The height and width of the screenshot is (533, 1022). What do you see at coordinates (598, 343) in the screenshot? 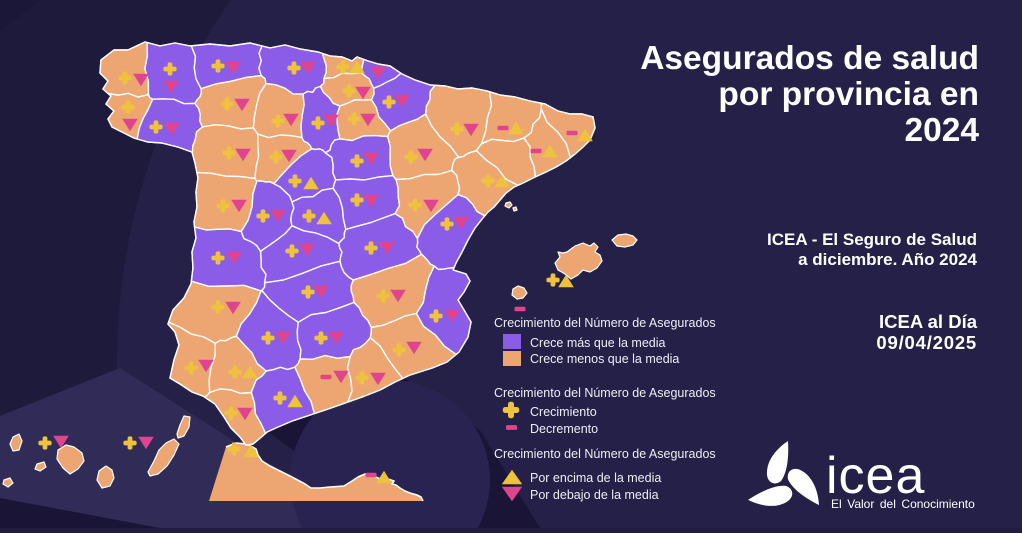
I see `svg-text: Crece más que la media` at bounding box center [598, 343].